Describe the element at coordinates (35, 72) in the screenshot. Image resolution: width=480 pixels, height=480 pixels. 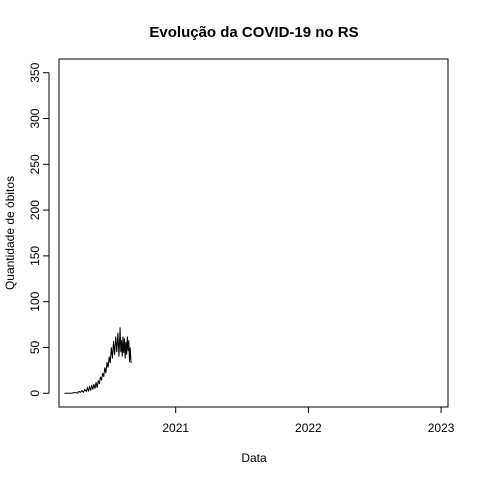
I see `y-tick-label: 350` at that location.